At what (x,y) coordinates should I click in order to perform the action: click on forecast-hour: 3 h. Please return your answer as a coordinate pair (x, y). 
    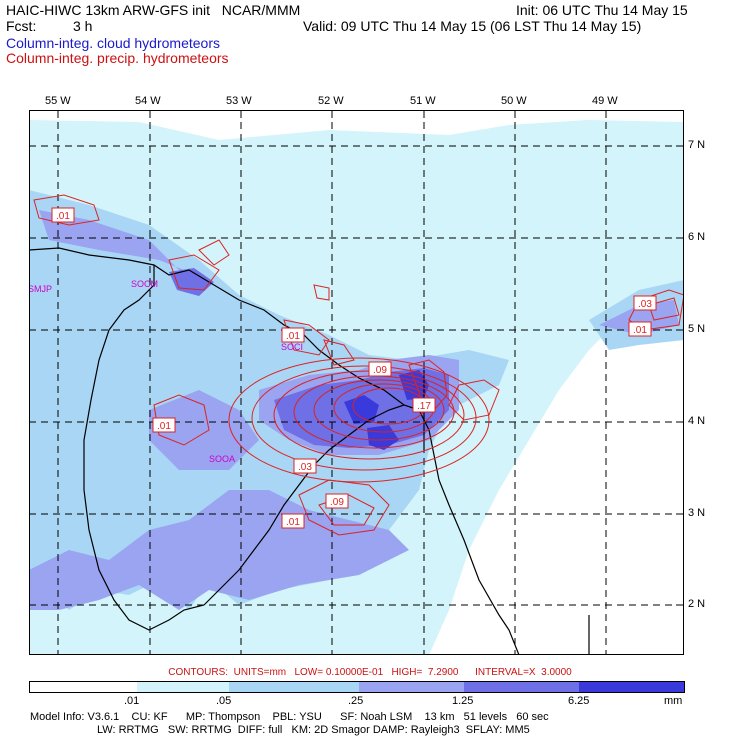
    Looking at the image, I should click on (83, 26).